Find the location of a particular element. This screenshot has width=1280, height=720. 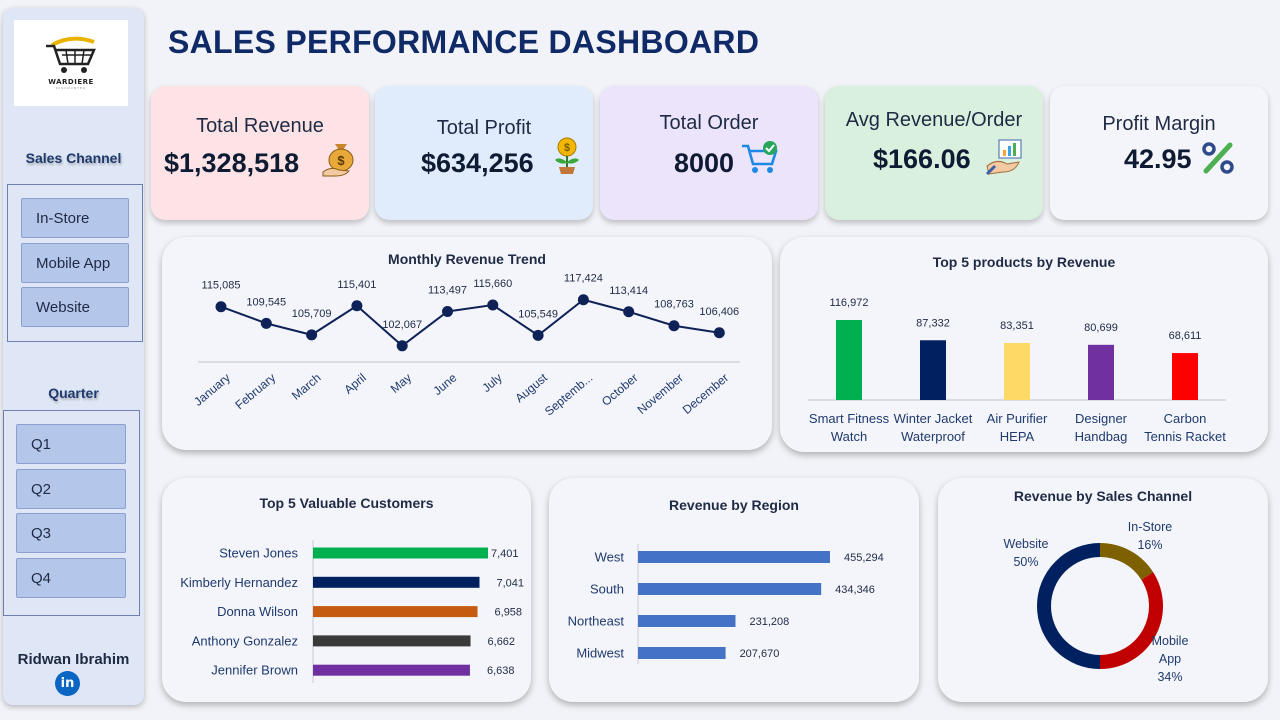

data-label: 102,067 is located at coordinates (402, 325).